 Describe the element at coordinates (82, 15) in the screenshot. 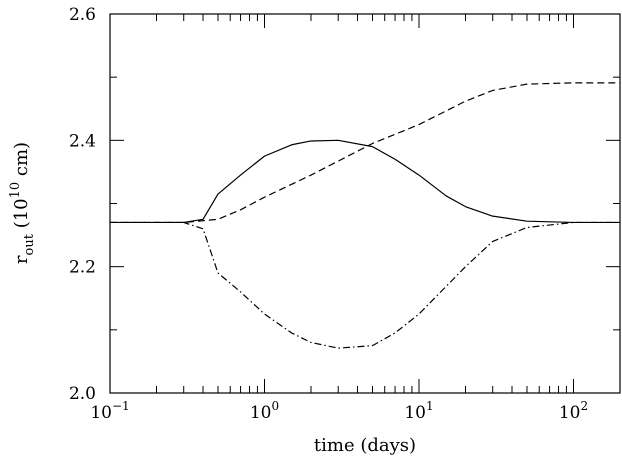

I see `y-tick-label: 2.6` at that location.